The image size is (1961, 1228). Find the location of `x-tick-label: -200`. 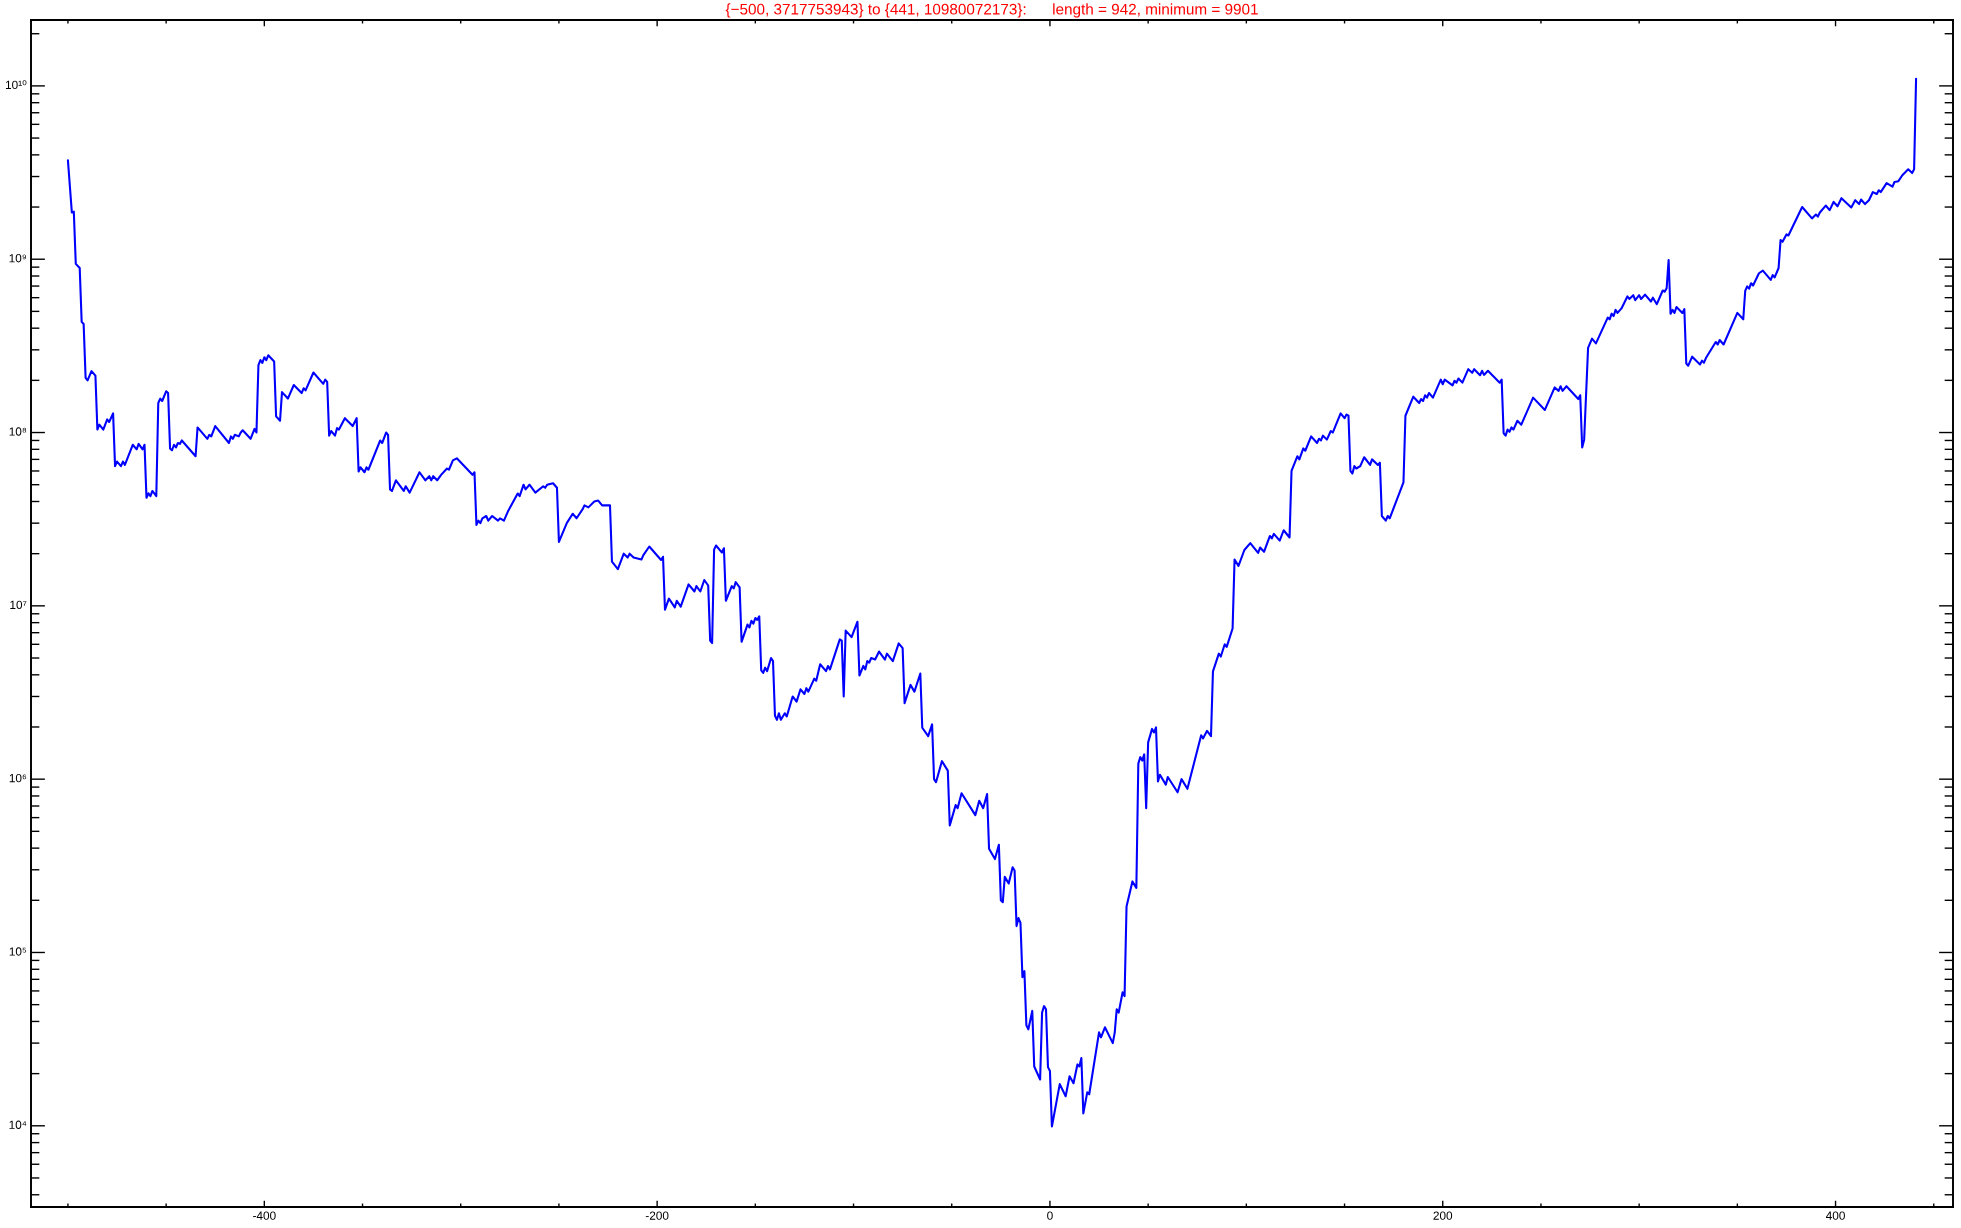

x-tick-label: -200 is located at coordinates (657, 1215).